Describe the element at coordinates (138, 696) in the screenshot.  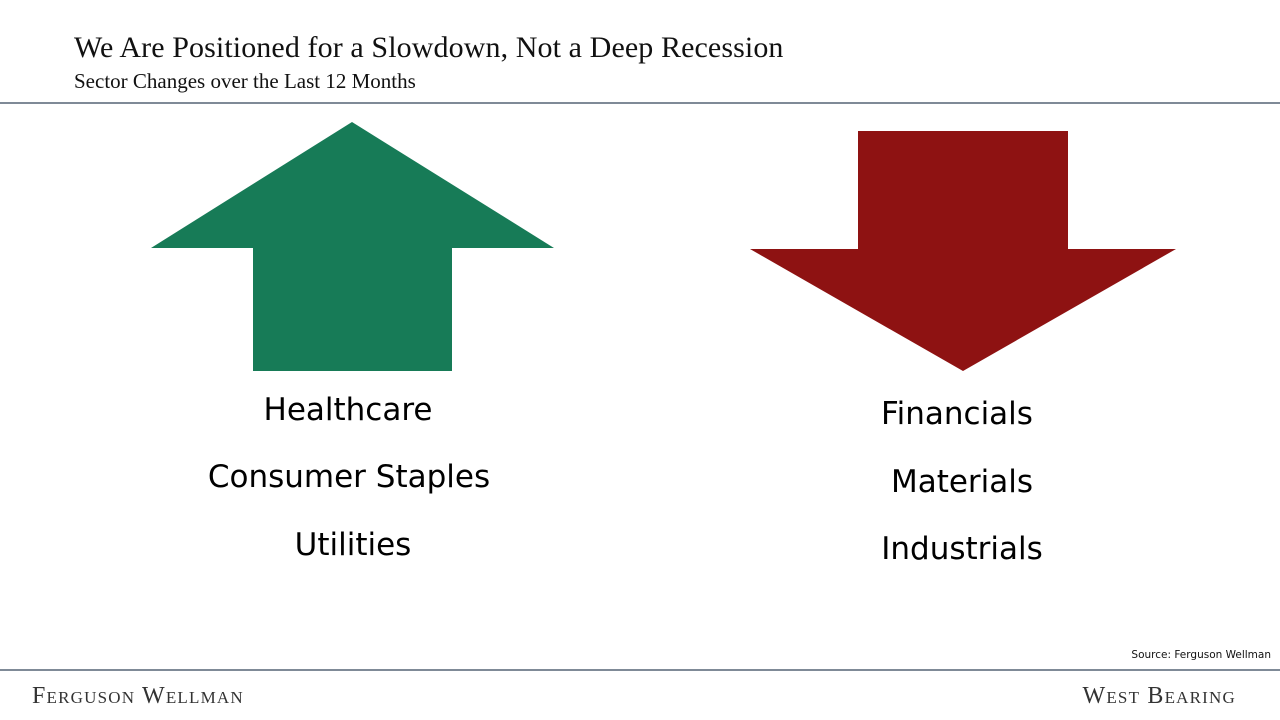
I see `brand-logo-ferguson-wellman: Ferguson Wellman` at that location.